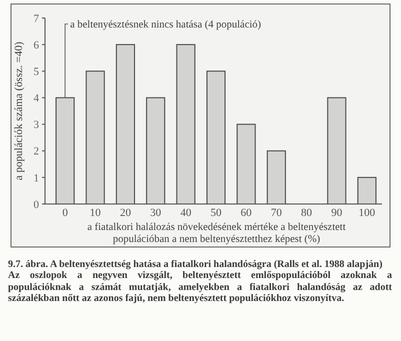  I want to click on x-tick-label: 50, so click(216, 213).